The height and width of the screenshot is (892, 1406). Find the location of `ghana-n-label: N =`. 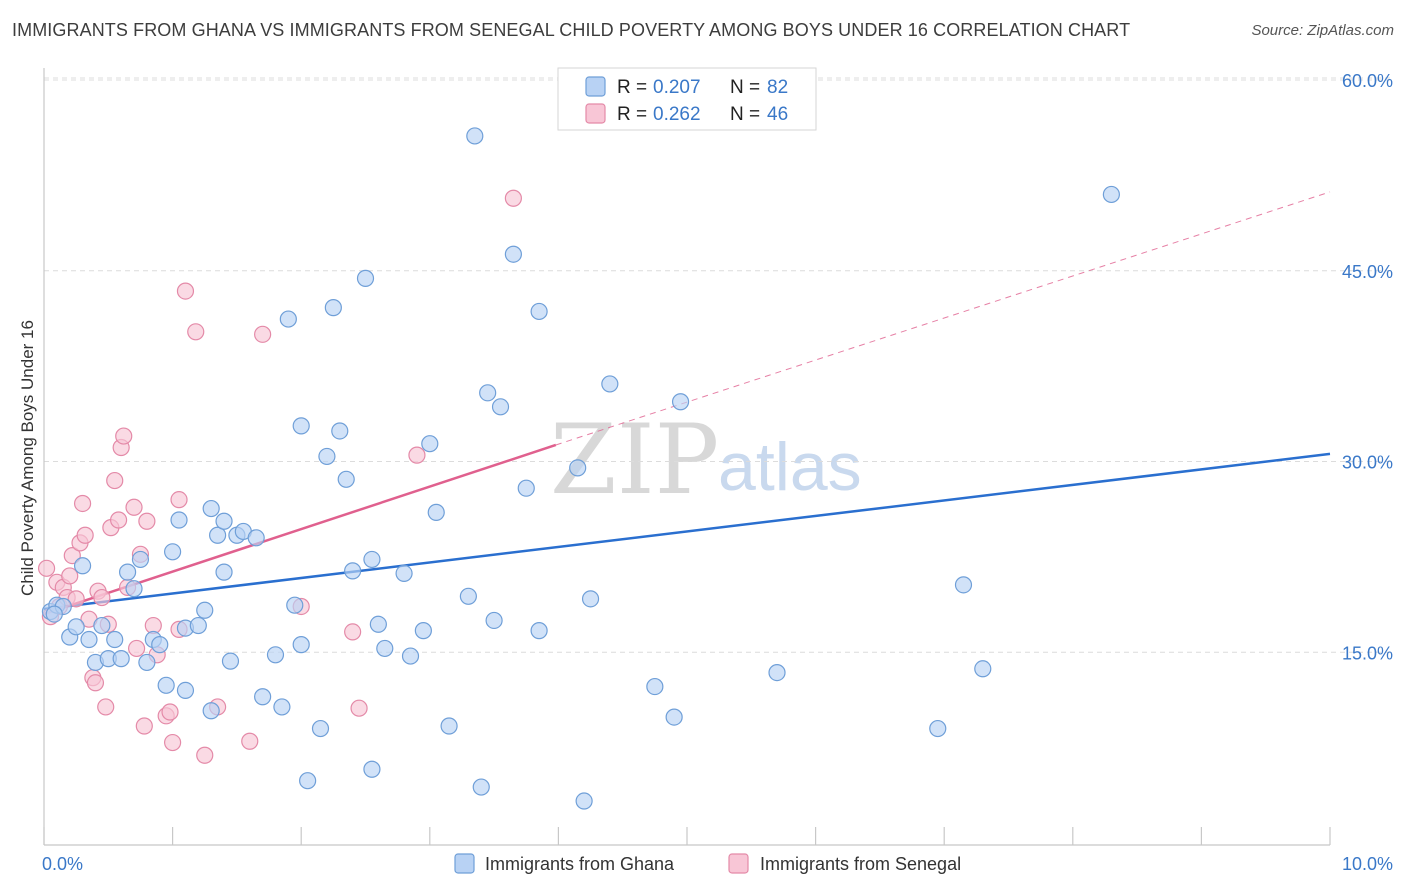

ghana-n-label: N = is located at coordinates (745, 87).